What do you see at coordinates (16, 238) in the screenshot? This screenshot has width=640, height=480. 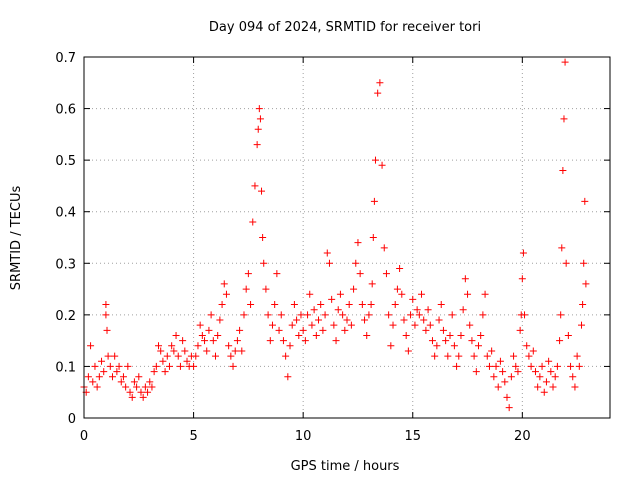 I see `y-axis-label: SRMTID / TECUs` at bounding box center [16, 238].